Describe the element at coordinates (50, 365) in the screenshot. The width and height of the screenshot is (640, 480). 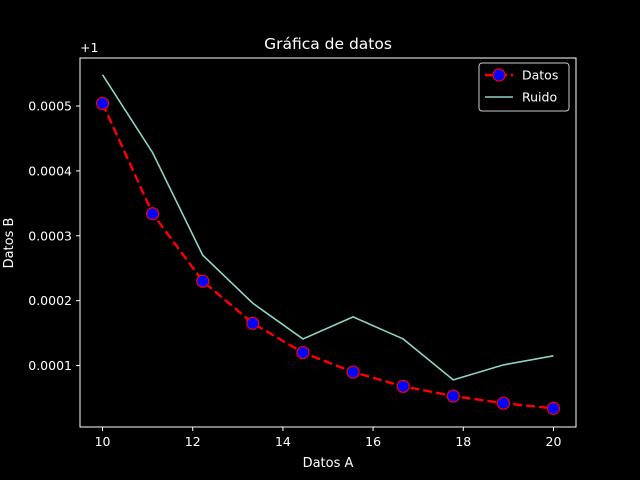
I see `y-tick-label: 0.0001` at that location.